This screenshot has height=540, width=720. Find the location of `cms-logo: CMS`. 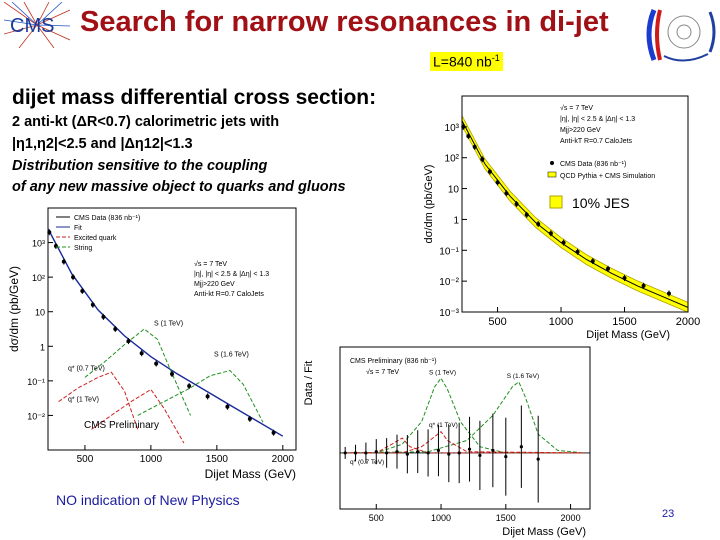

cms-logo: CMS is located at coordinates (37, 25).